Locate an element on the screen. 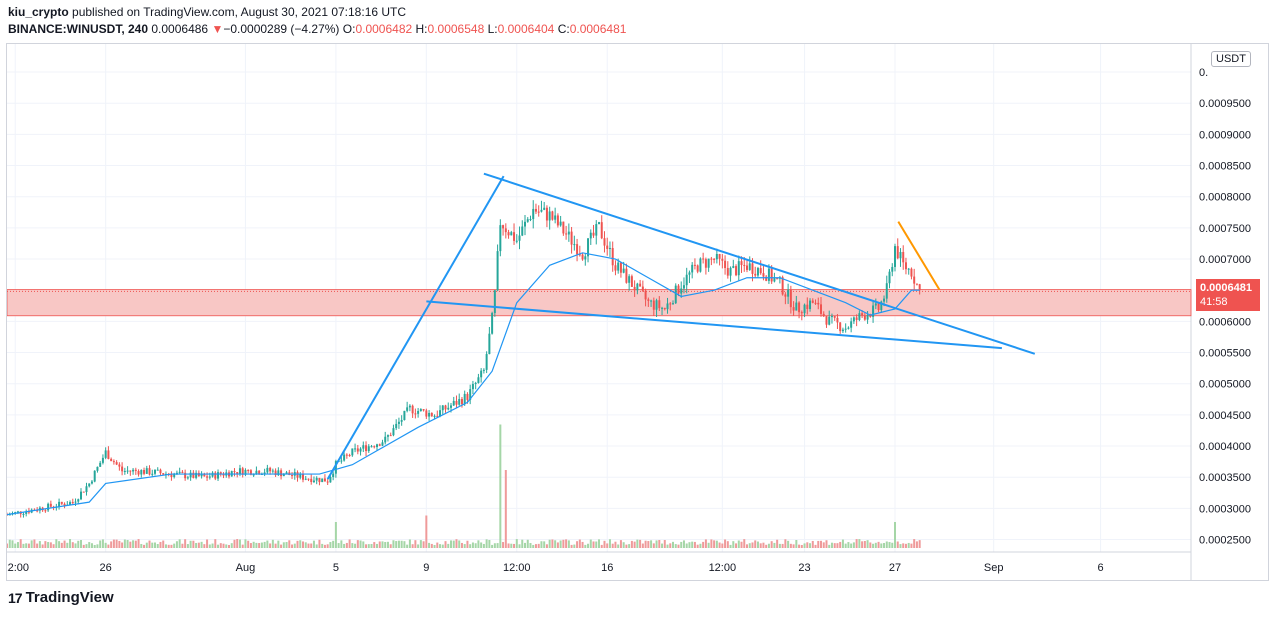 This screenshot has width=1274, height=617. y-tick-label: 0.0005500 is located at coordinates (1225, 354).